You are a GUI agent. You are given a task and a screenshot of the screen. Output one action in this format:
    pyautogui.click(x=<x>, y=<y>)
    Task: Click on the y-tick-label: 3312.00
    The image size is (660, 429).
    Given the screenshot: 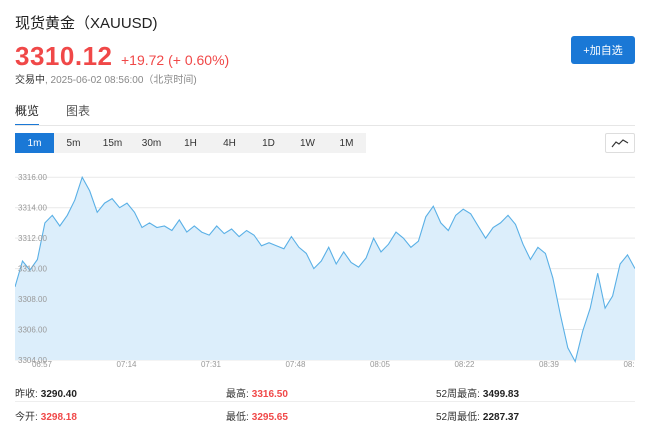 What is the action you would take?
    pyautogui.click(x=32, y=238)
    